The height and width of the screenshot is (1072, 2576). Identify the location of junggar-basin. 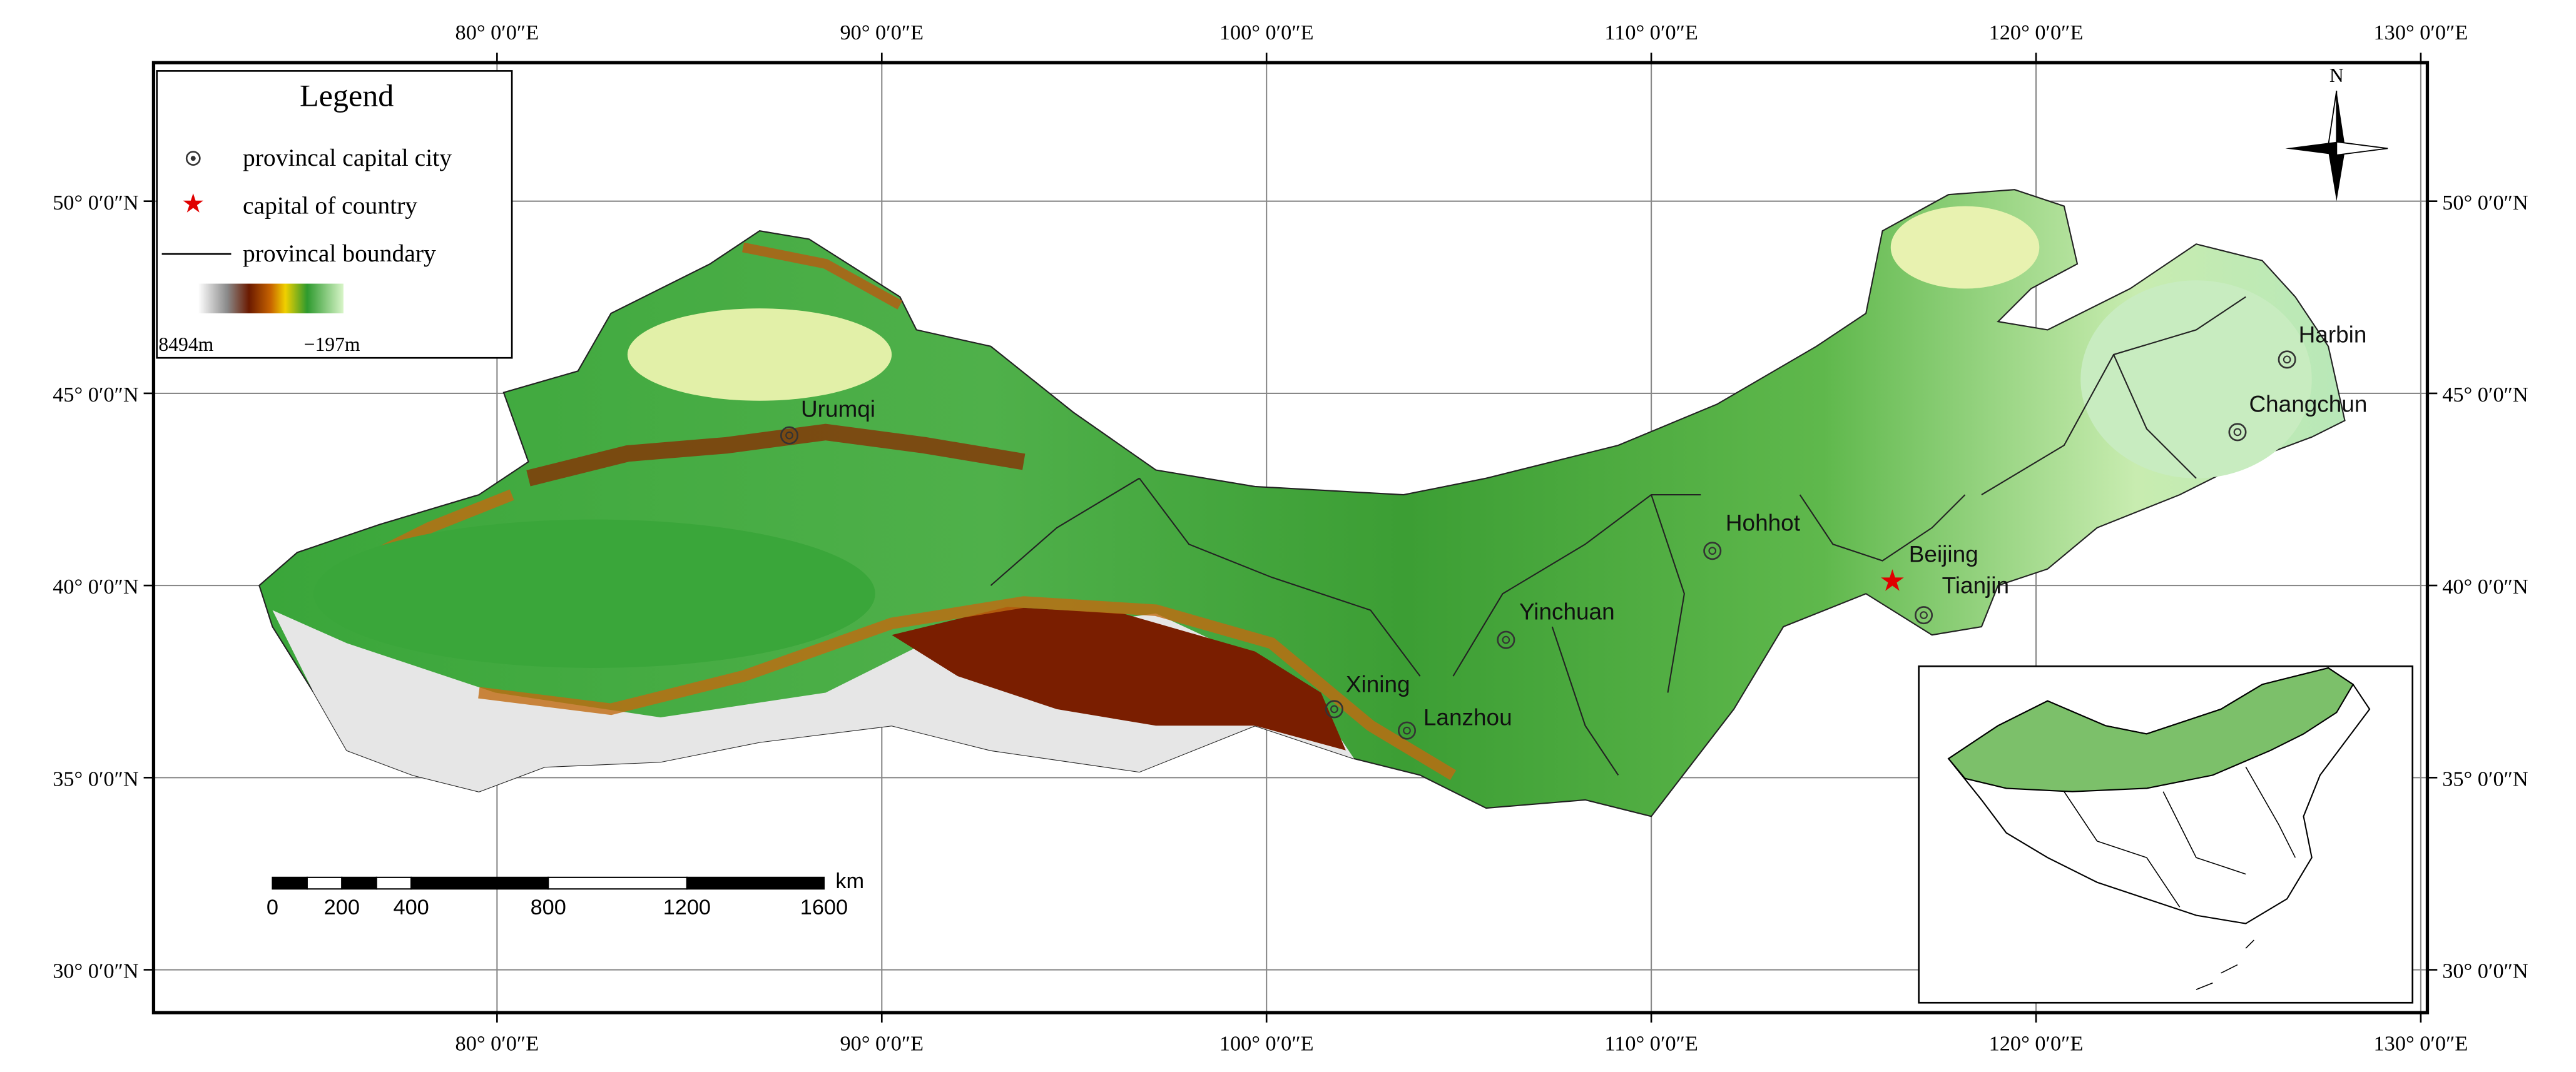
(759, 354).